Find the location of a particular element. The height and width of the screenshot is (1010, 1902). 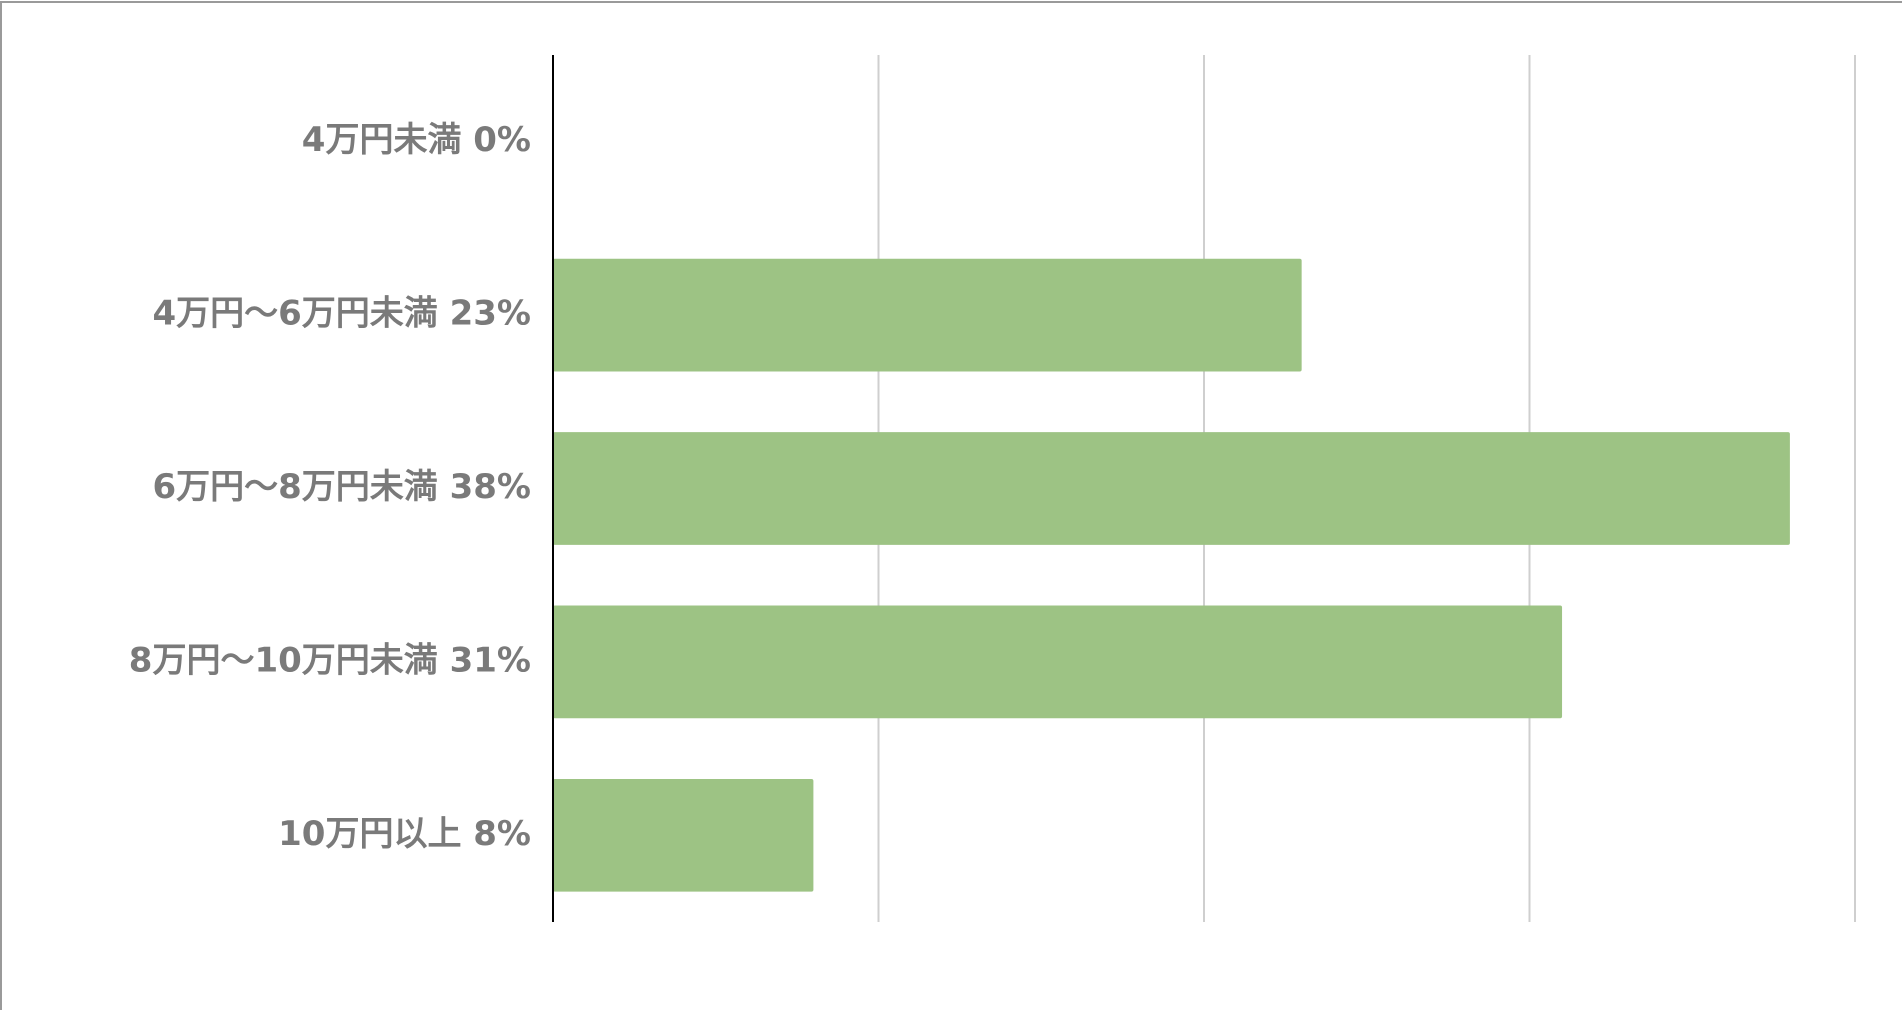

y-tick-label: 4万円未満 0% is located at coordinates (416, 140).